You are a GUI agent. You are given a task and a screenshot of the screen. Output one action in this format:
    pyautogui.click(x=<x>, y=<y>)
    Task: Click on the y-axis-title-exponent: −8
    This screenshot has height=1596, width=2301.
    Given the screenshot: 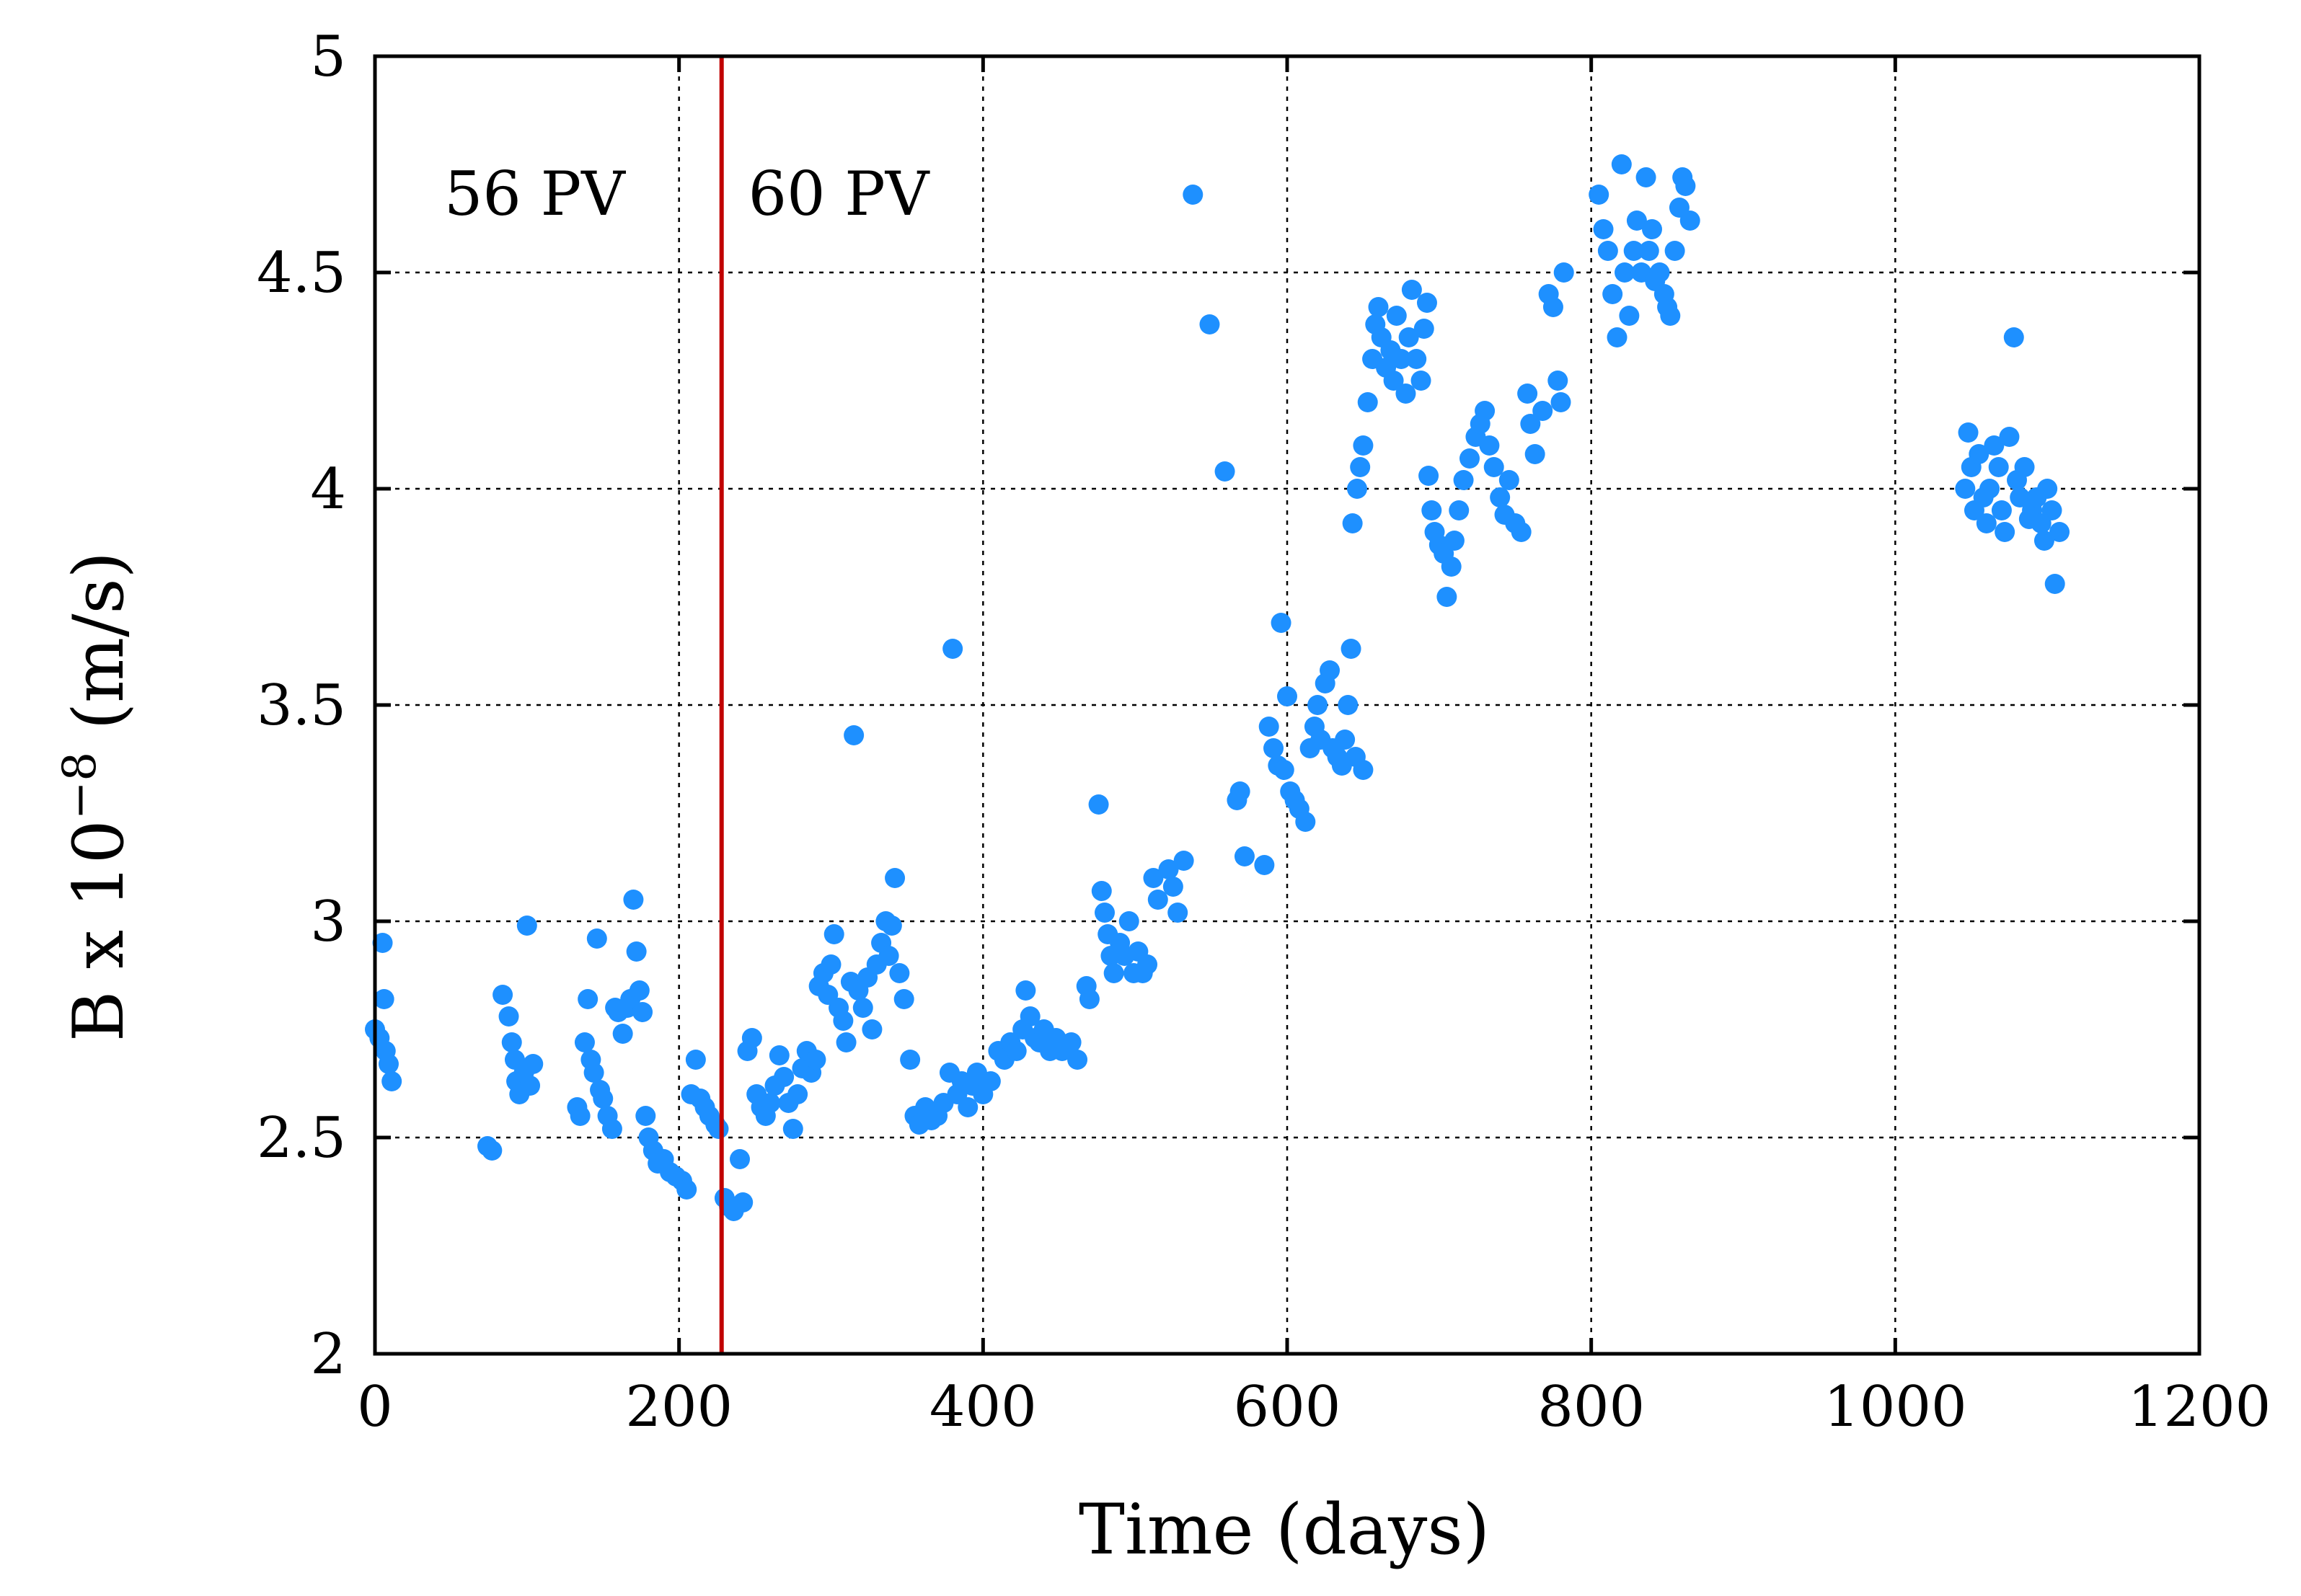 What is the action you would take?
    pyautogui.click(x=80, y=786)
    